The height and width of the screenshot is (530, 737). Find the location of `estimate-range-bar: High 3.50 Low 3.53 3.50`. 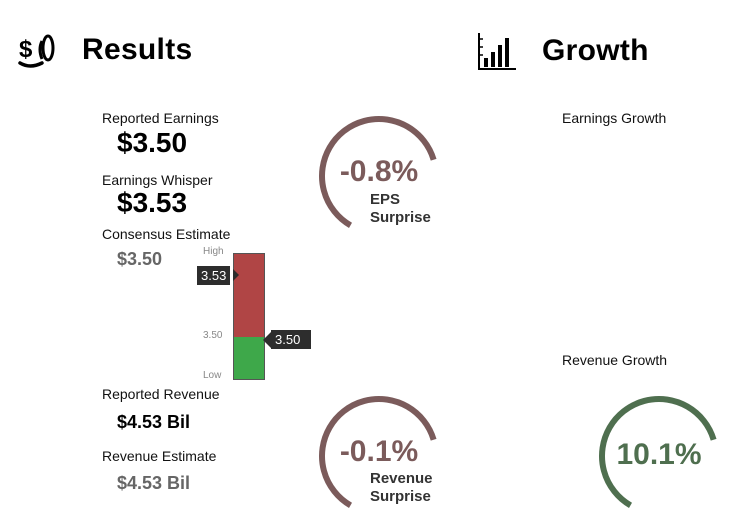

estimate-range-bar: High 3.50 Low 3.53 3.50 is located at coordinates (258, 315).